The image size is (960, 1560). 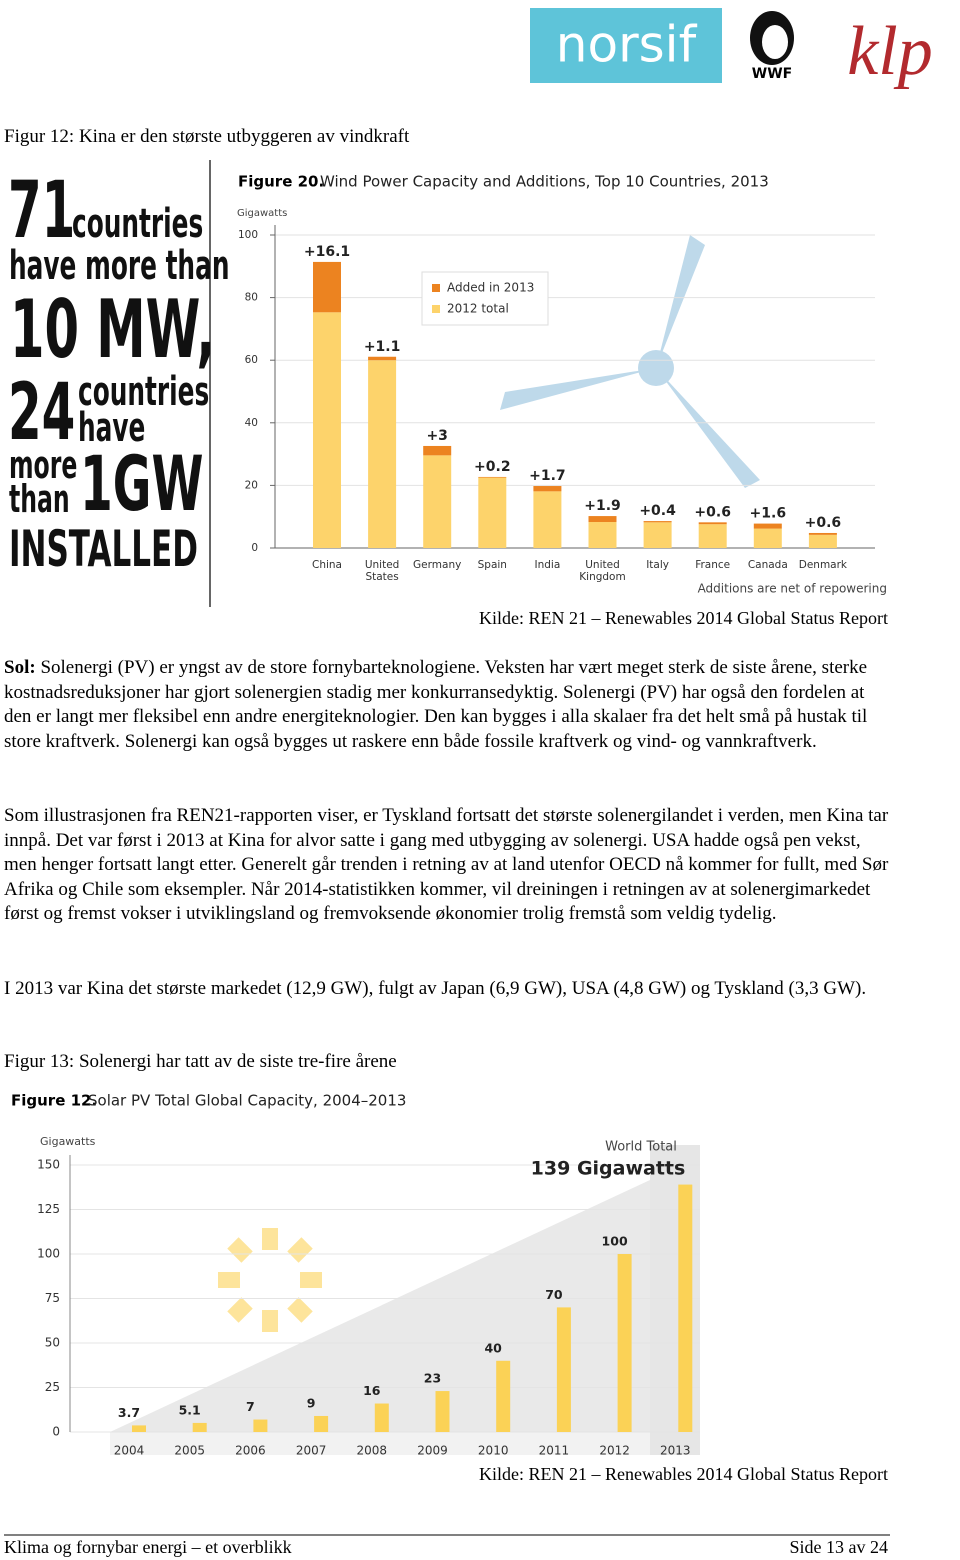 I want to click on annotation: World Total, so click(x=641, y=1147).